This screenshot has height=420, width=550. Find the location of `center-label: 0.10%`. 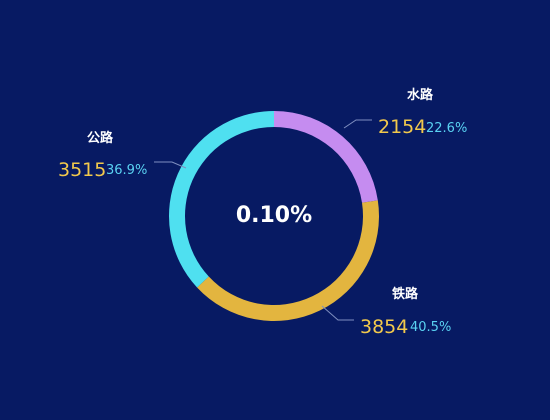

center-label: 0.10% is located at coordinates (274, 215).